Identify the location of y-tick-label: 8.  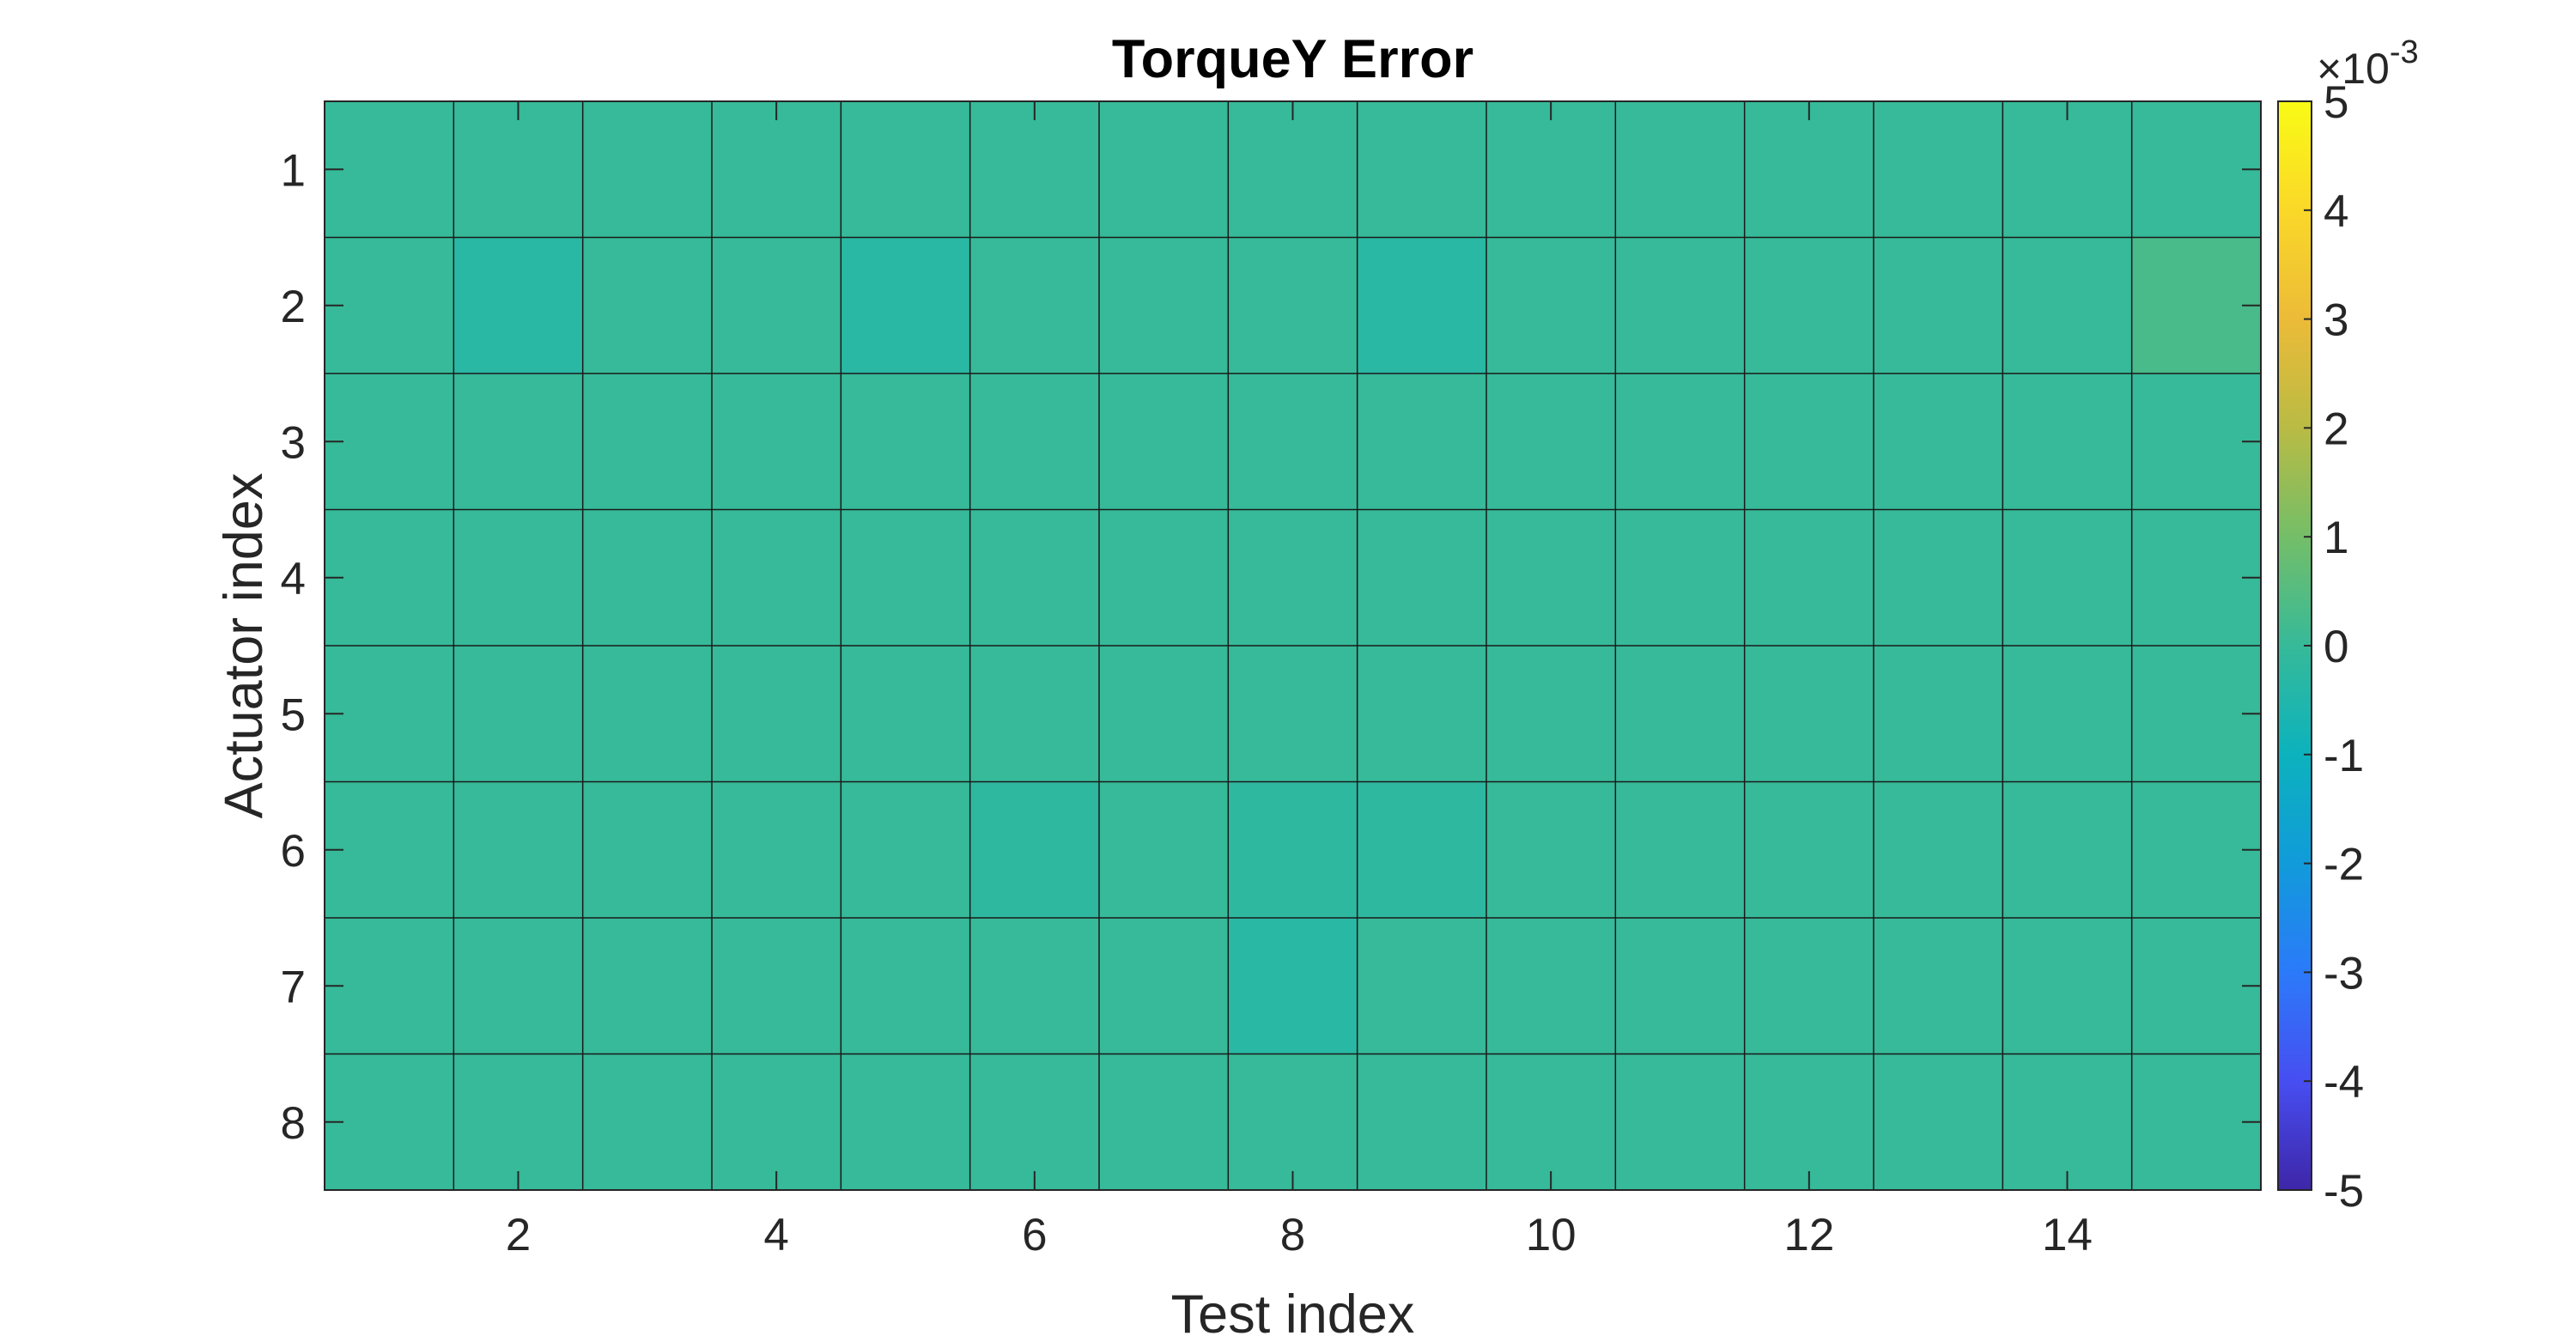
(293, 1123).